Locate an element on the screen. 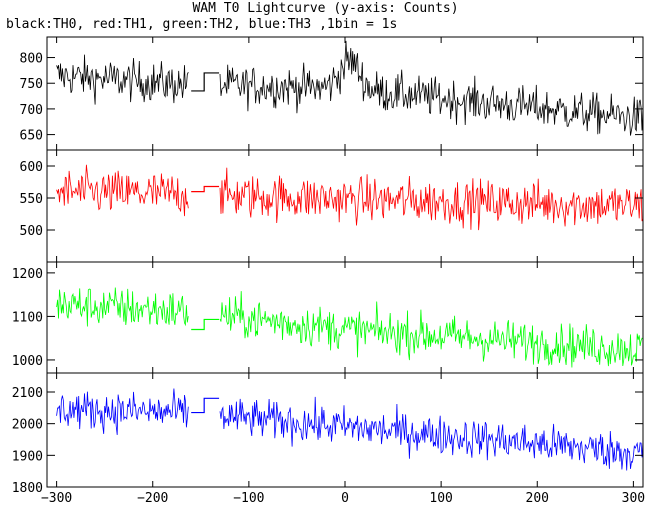  x-tick-label-100: 100 is located at coordinates (440, 498).